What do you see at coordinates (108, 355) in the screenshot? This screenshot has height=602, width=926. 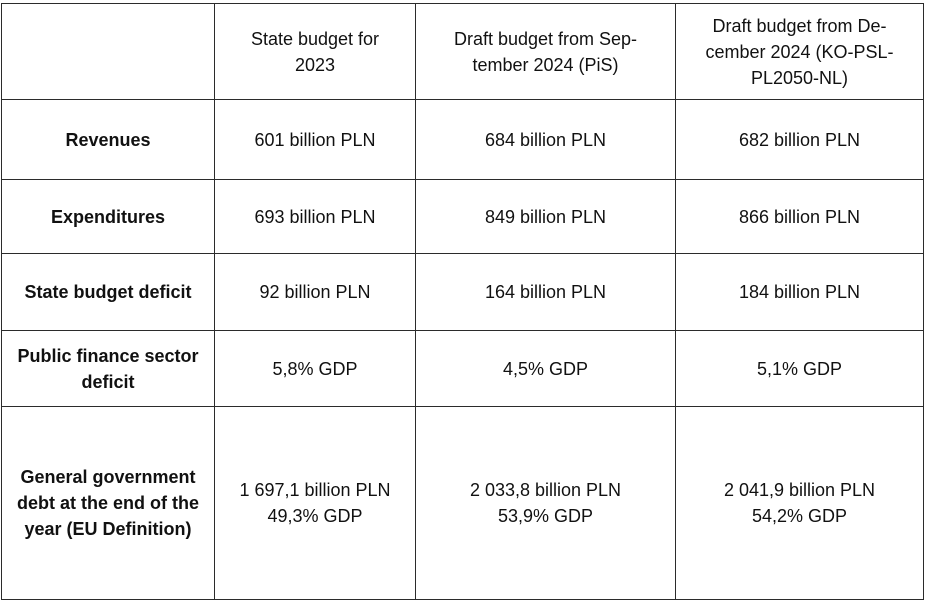 I see `label-line: Public finance sector` at bounding box center [108, 355].